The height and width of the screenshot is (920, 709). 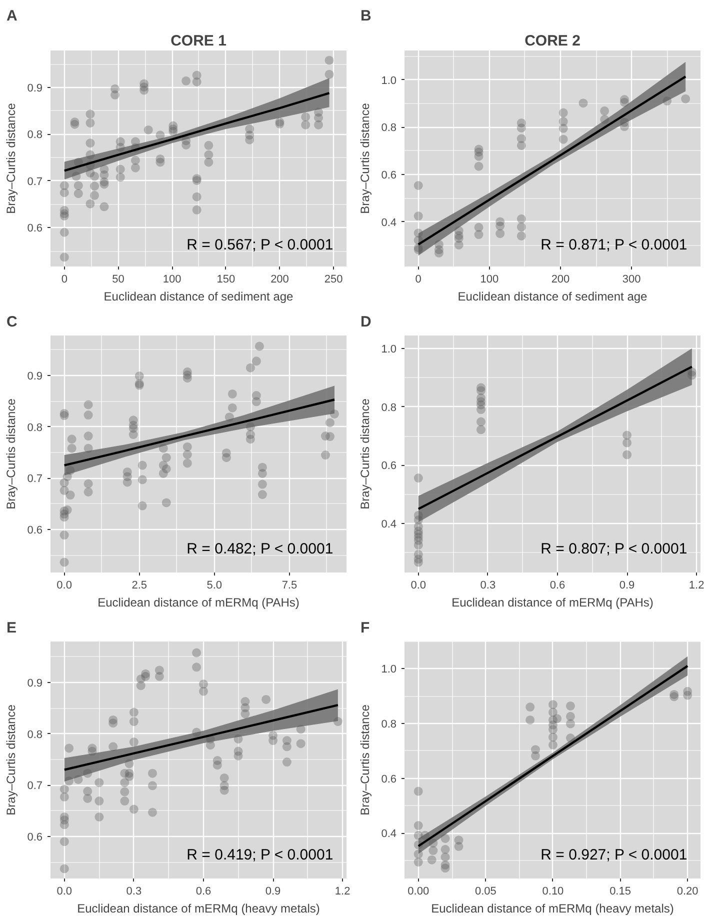 What do you see at coordinates (290, 586) in the screenshot?
I see `x-tick-label: 7.5` at bounding box center [290, 586].